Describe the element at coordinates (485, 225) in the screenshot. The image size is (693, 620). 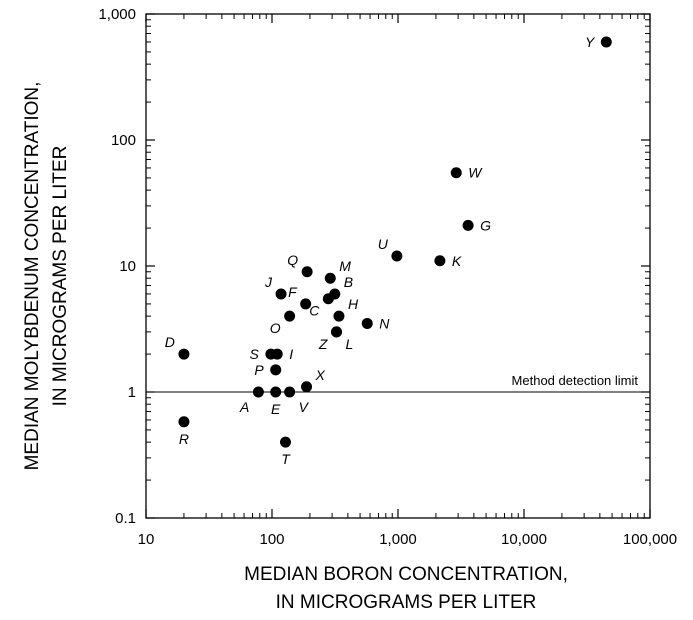
I see `point-label-g: G` at that location.